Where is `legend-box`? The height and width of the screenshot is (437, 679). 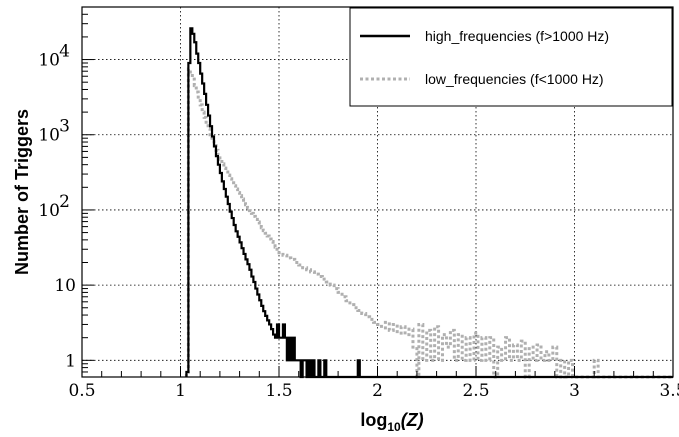 legend-box is located at coordinates (511, 57).